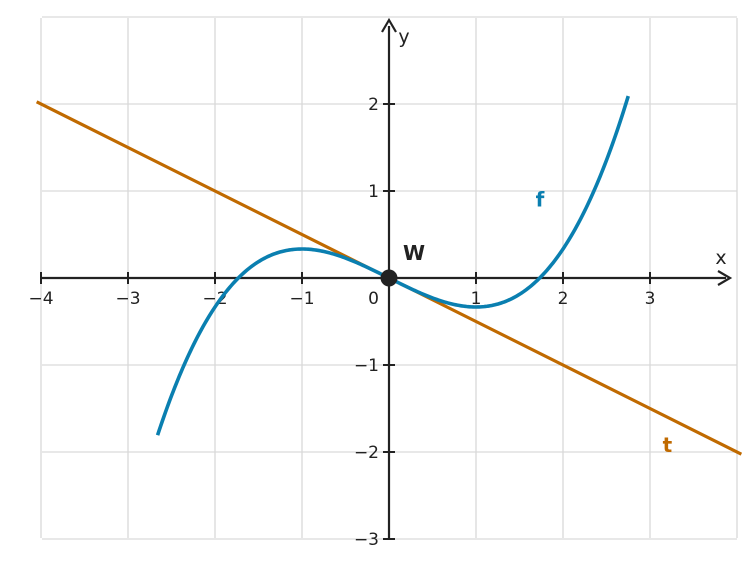 The width and height of the screenshot is (755, 567). Describe the element at coordinates (366, 540) in the screenshot. I see `y-tick-label: −3` at that location.